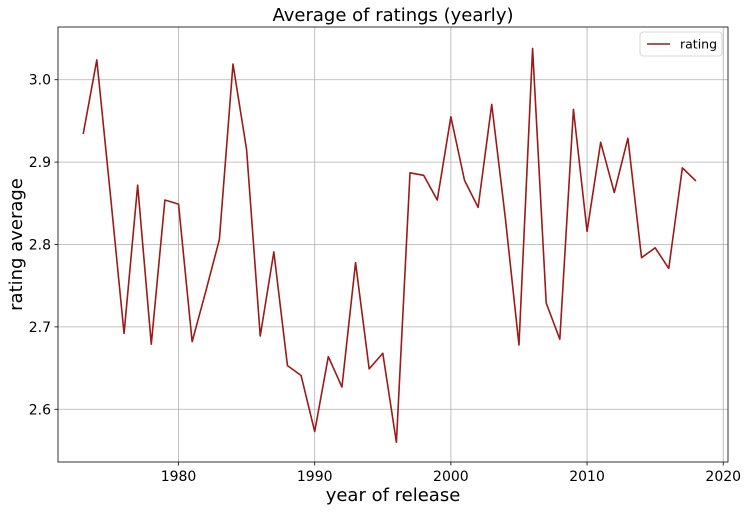 This screenshot has width=749, height=512. I want to click on x-axis-label: year of release, so click(393, 495).